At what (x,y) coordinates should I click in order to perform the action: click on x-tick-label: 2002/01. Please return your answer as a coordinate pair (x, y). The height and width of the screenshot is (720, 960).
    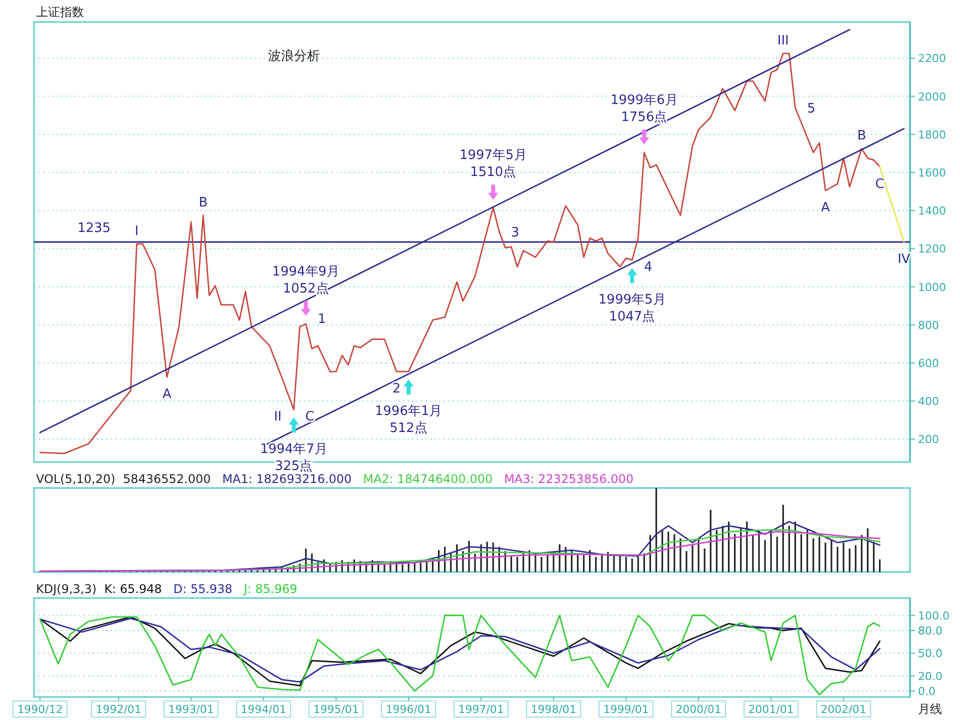
    Looking at the image, I should click on (843, 709).